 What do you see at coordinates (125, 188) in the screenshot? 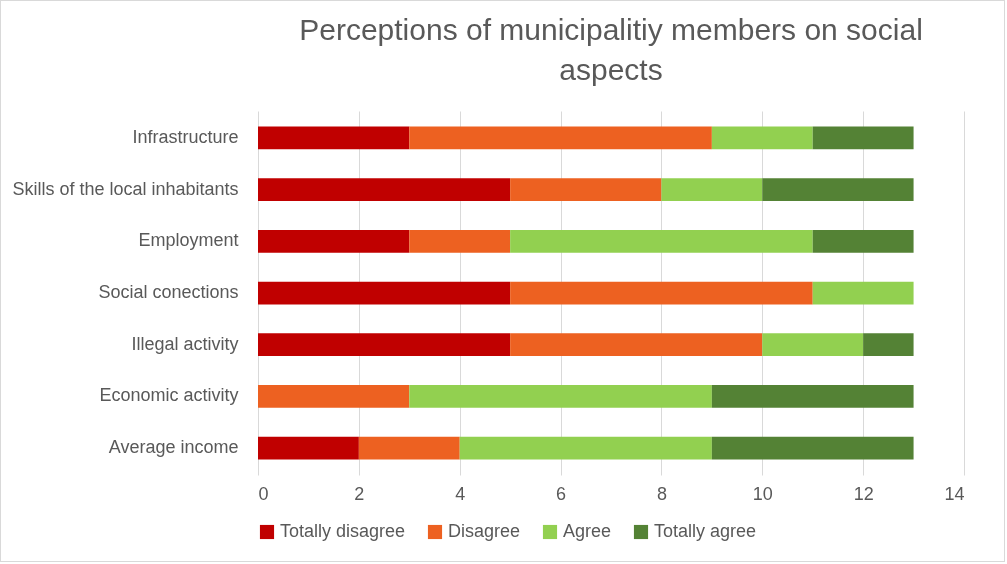
I see `y-tick-label: Skills of the local inhabitants` at bounding box center [125, 188].